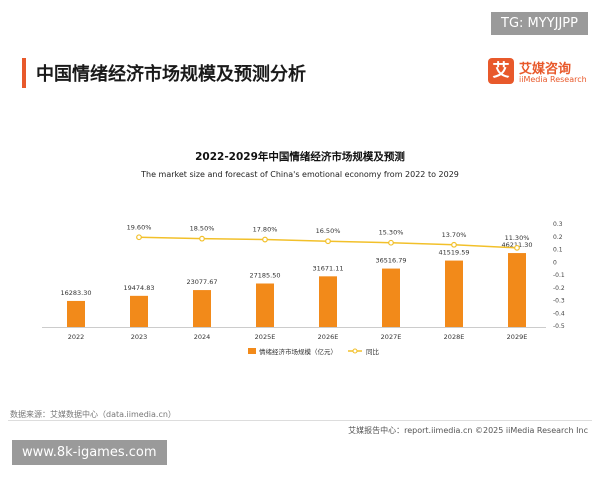 The height and width of the screenshot is (480, 600). Describe the element at coordinates (558, 250) in the screenshot. I see `y2-tick-0.1: 0.1` at that location.